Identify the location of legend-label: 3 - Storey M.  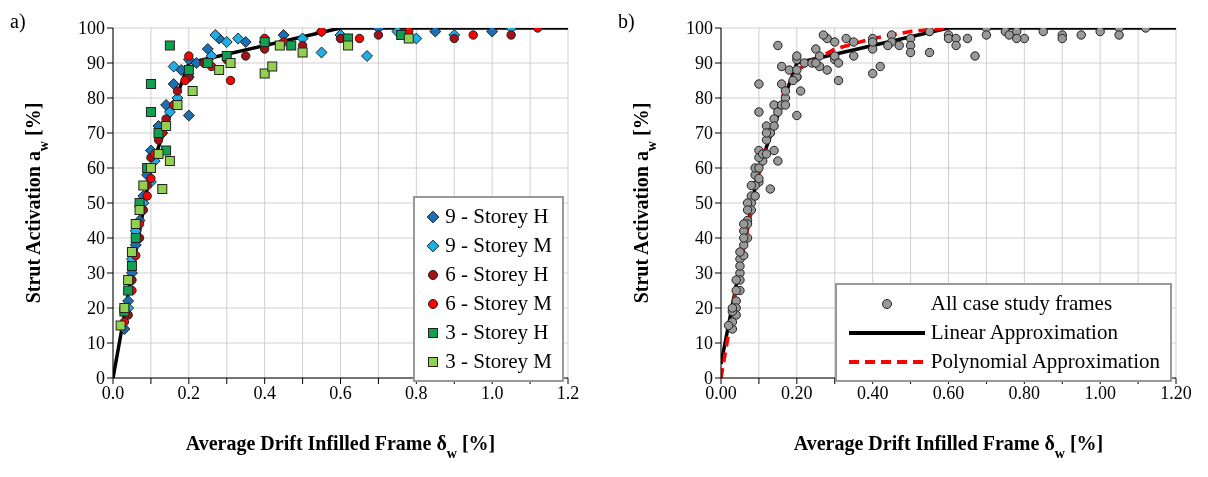
(498, 361).